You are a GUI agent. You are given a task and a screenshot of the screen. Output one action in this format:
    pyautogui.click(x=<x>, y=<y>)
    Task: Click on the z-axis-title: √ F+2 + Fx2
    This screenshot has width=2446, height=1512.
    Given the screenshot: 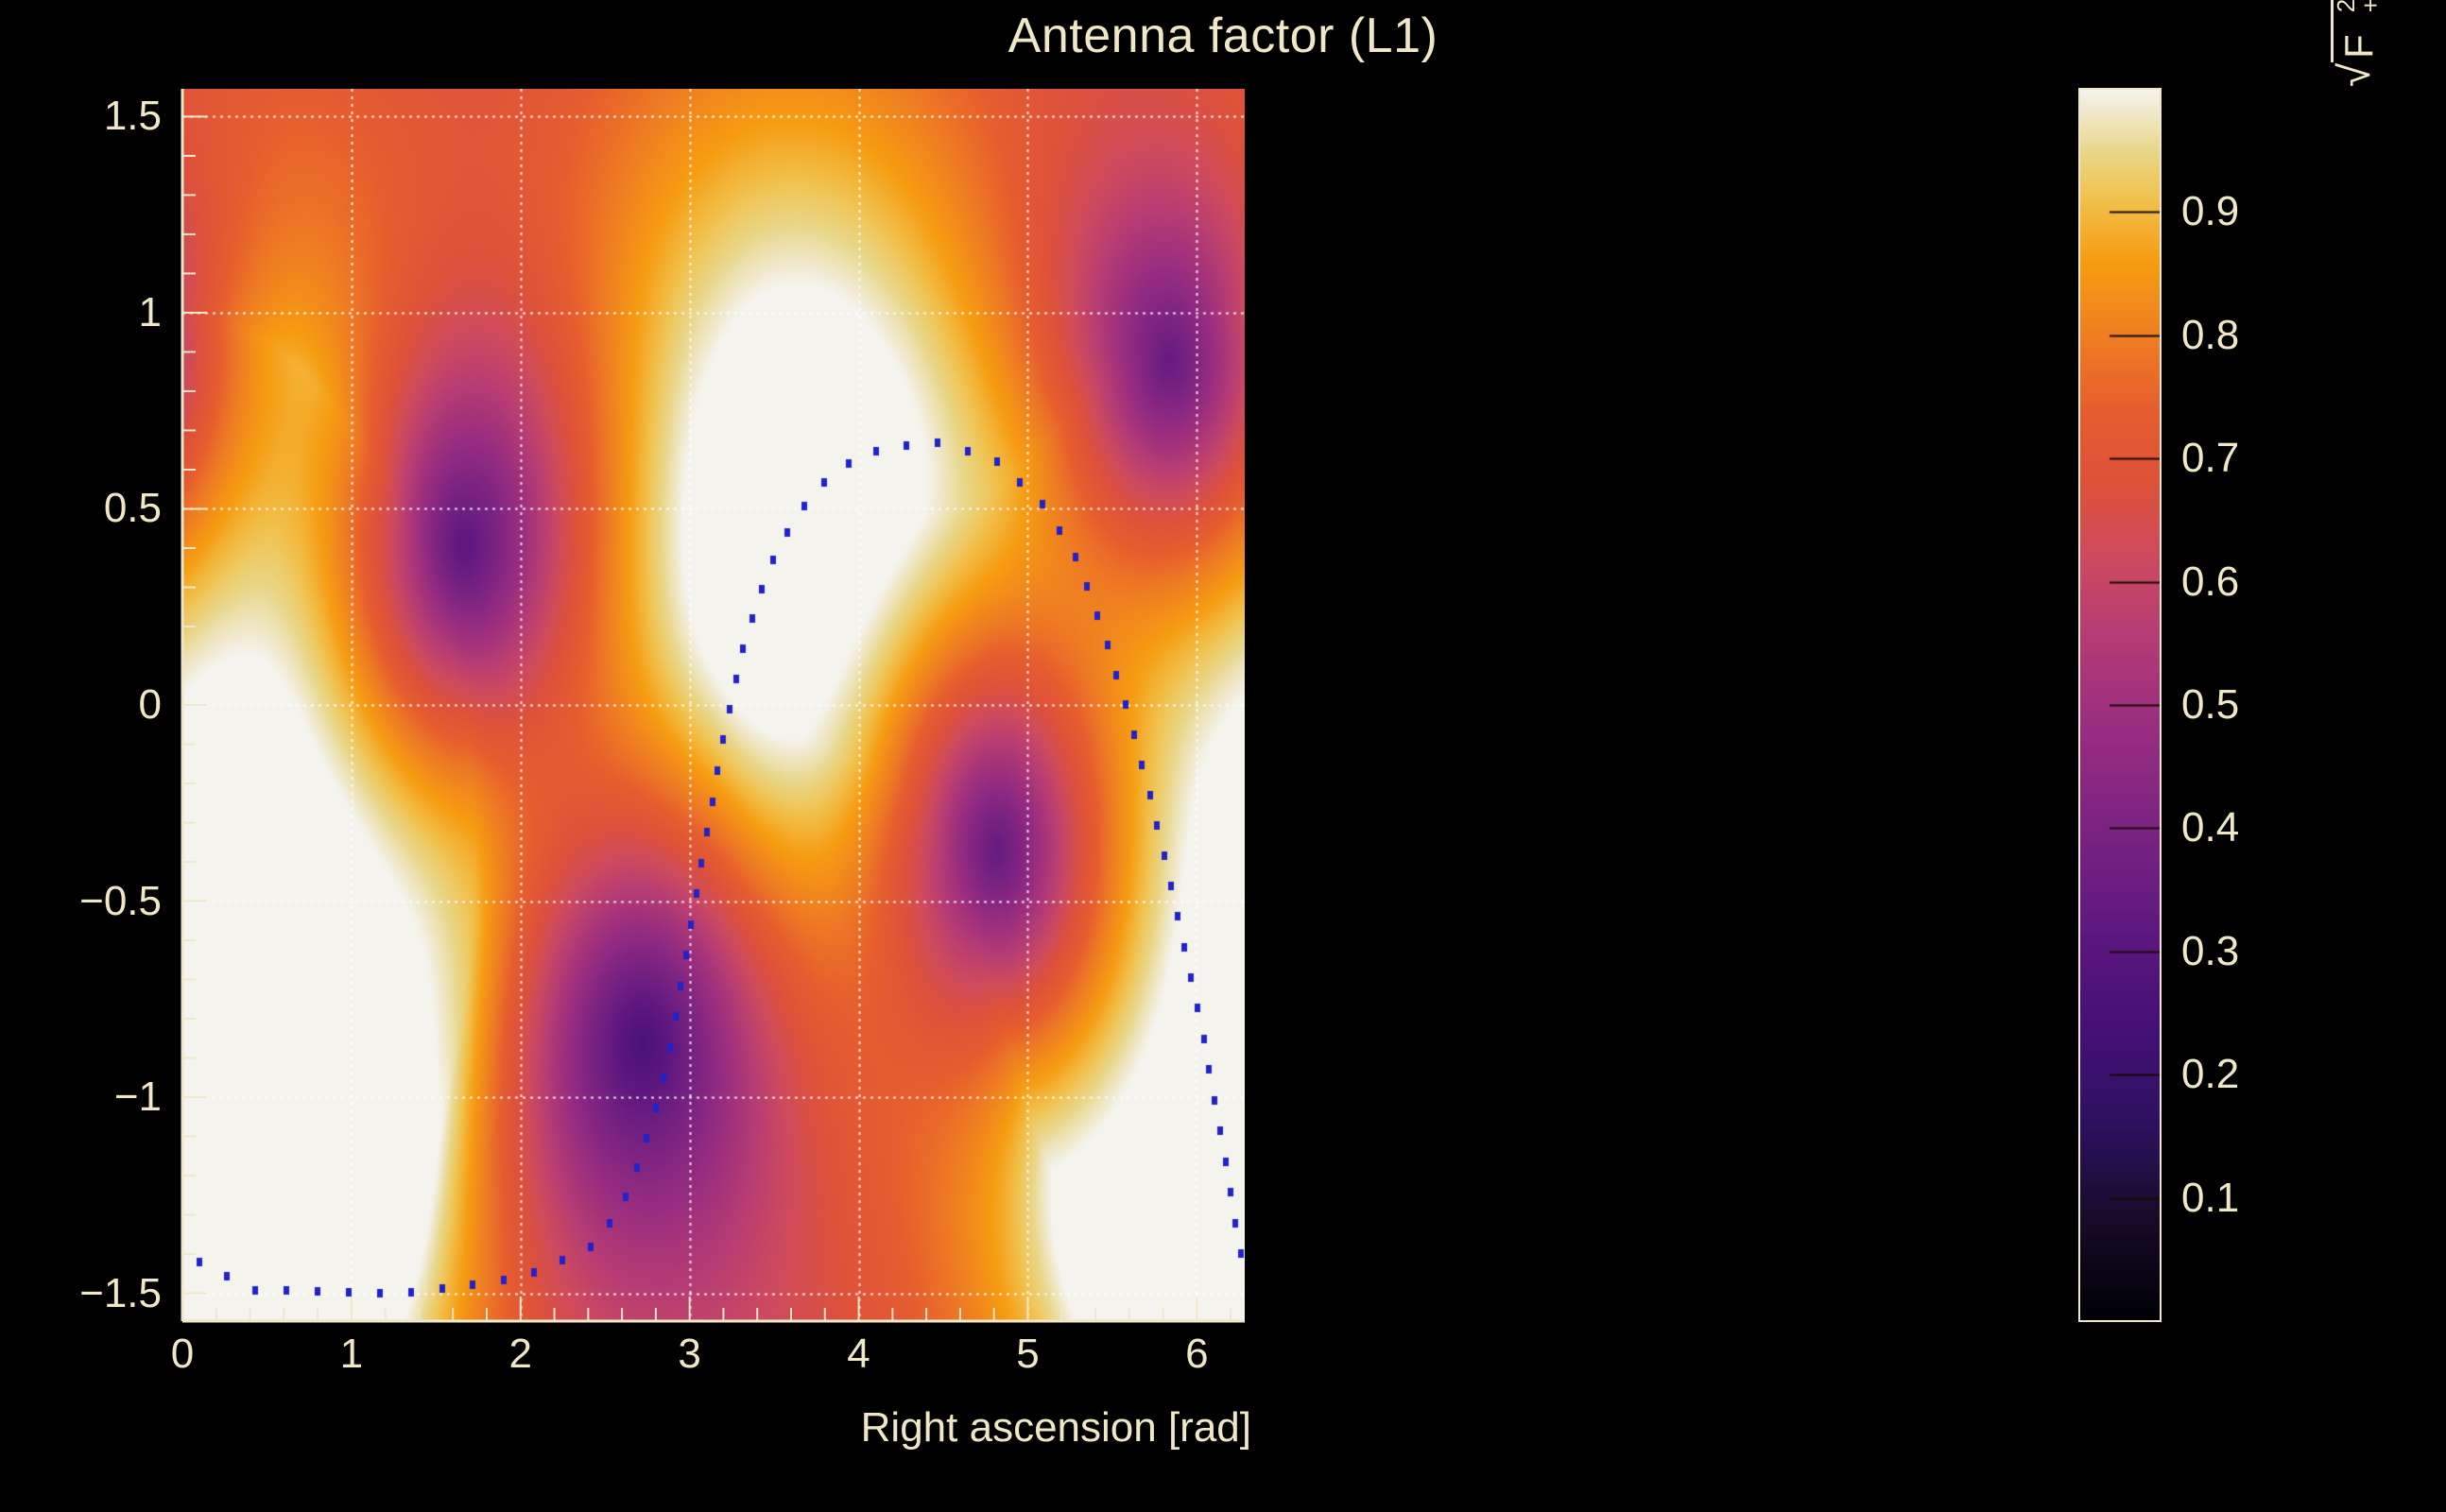 What is the action you would take?
    pyautogui.click(x=2358, y=43)
    